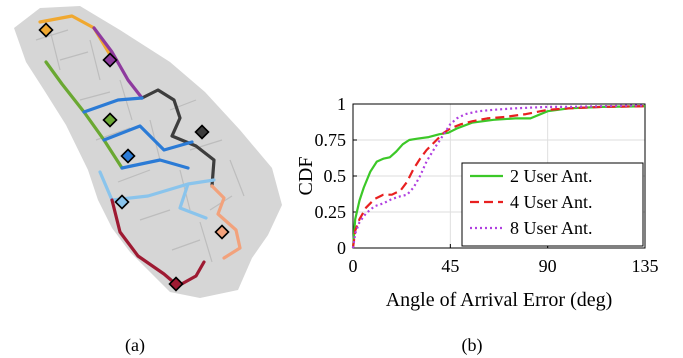 Image resolution: width=683 pixels, height=358 pixels. What do you see at coordinates (499, 300) in the screenshot?
I see `x-axis-label: Angle of Arrival Error (deg)` at bounding box center [499, 300].